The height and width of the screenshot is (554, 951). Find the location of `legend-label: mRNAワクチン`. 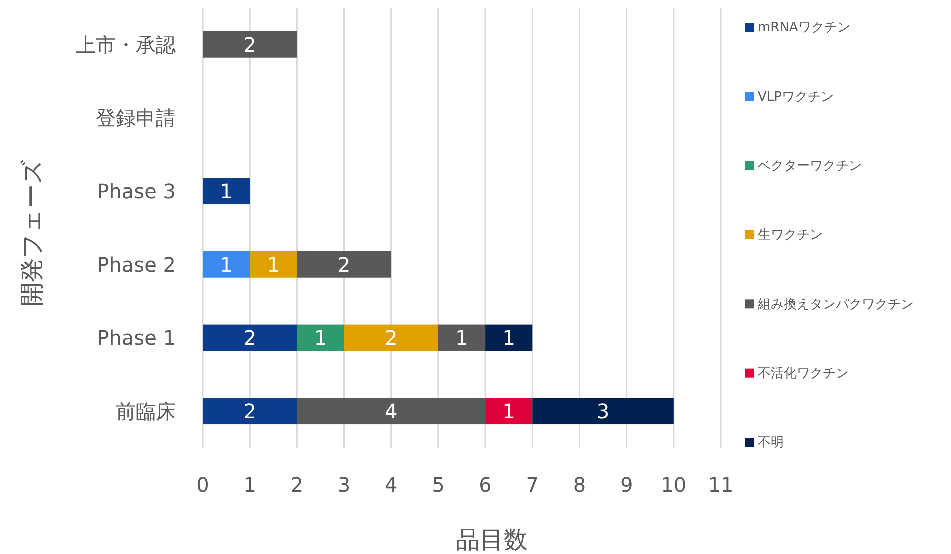

legend-label: mRNAワクチン is located at coordinates (804, 28).